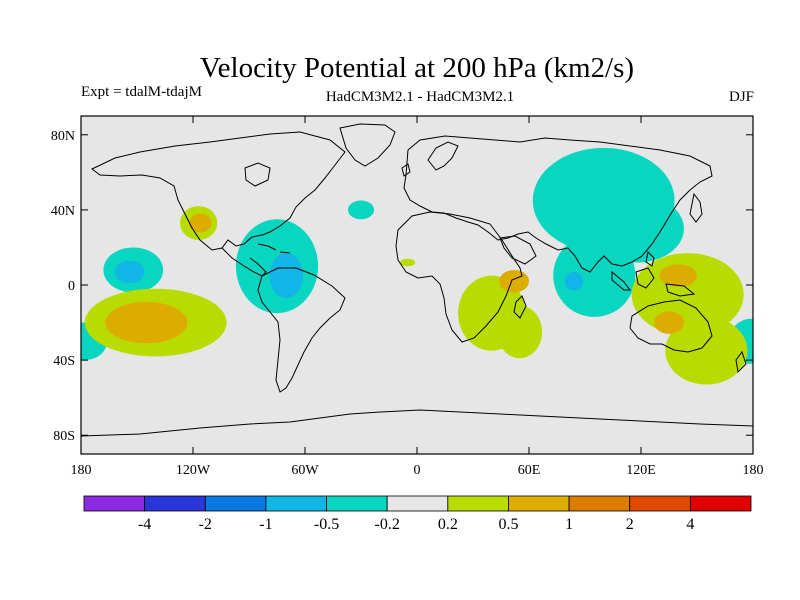 The height and width of the screenshot is (600, 800). What do you see at coordinates (529, 470) in the screenshot?
I see `x-tick-label: 60E` at bounding box center [529, 470].